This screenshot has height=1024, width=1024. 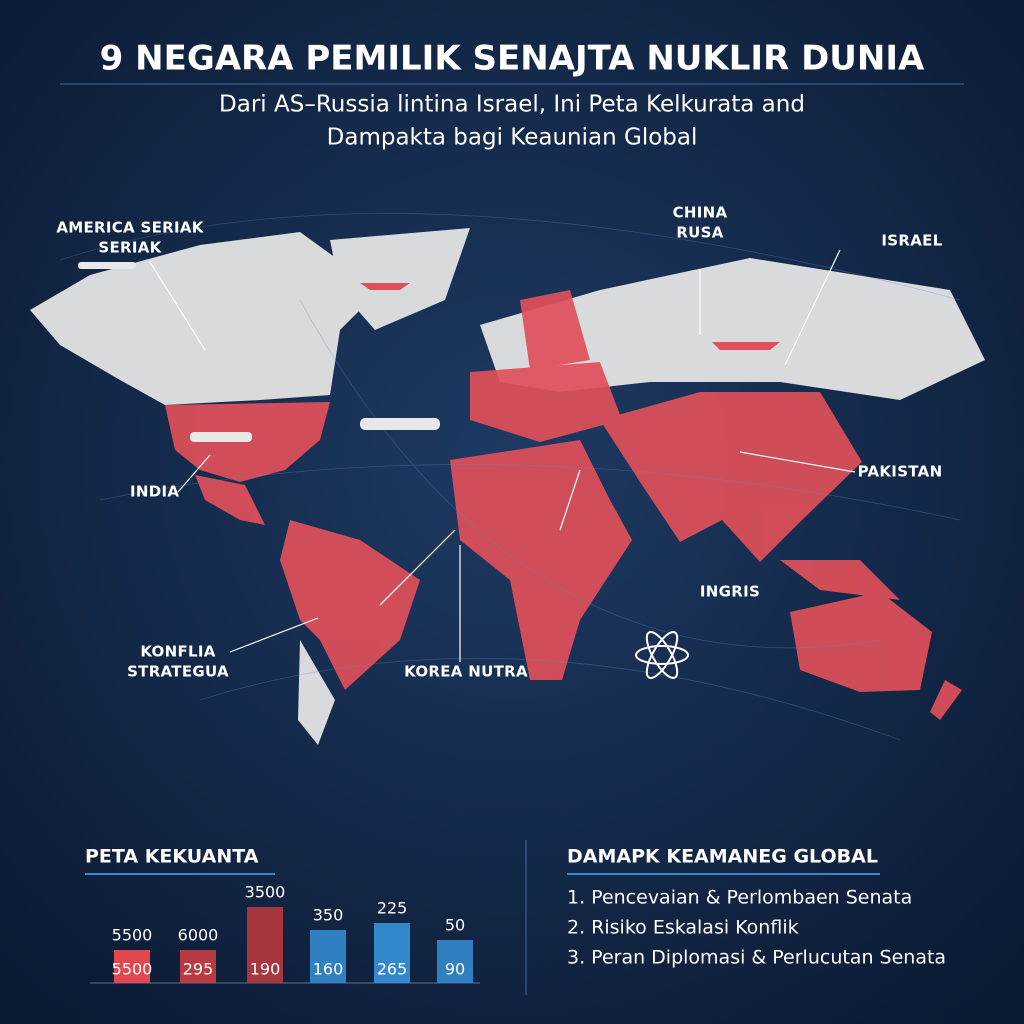 What do you see at coordinates (700, 213) in the screenshot?
I see `map-label: CHINA` at bounding box center [700, 213].